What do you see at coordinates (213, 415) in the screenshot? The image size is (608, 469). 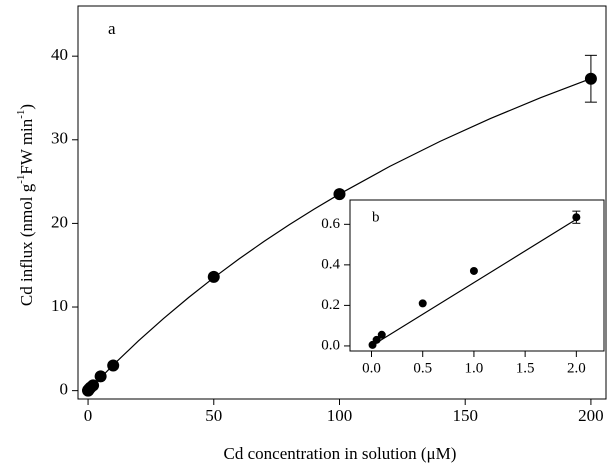 I see `x-tick-label: 50` at bounding box center [213, 415].